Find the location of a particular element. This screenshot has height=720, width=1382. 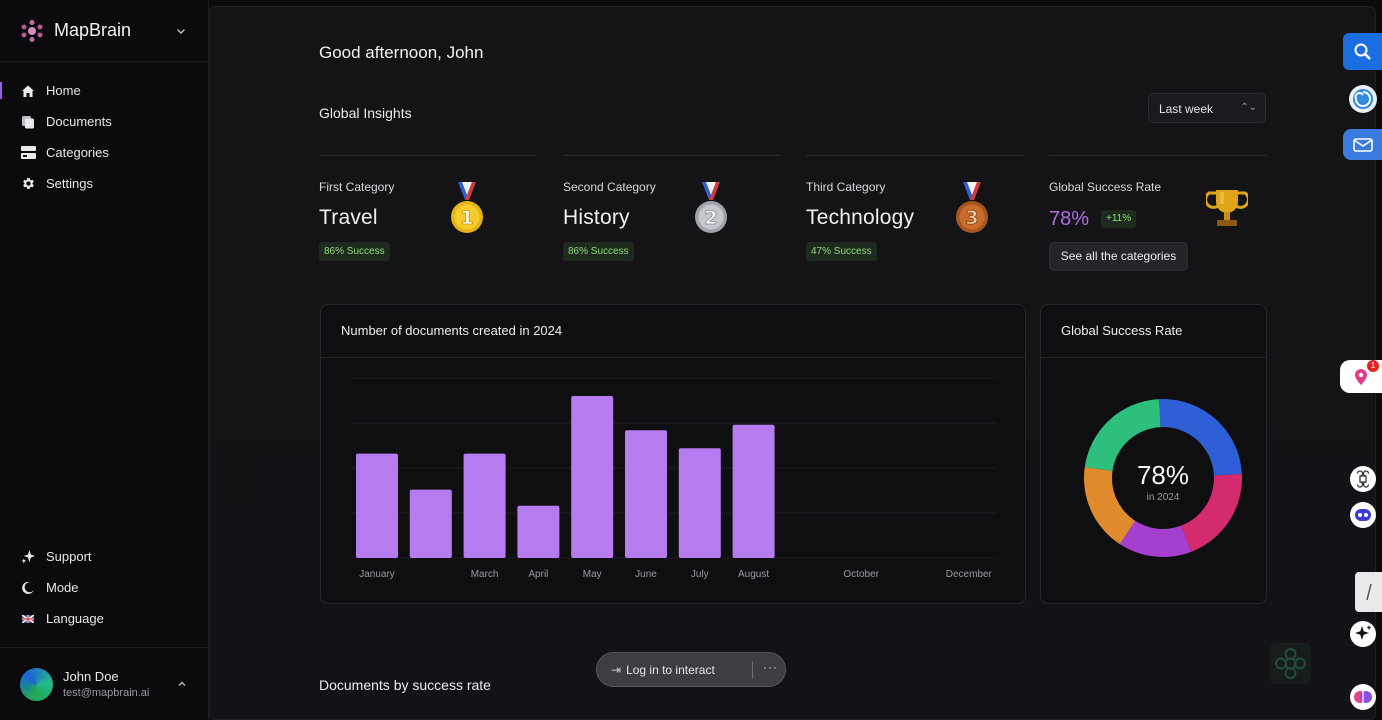

extension-sparkle-button is located at coordinates (1362, 634).